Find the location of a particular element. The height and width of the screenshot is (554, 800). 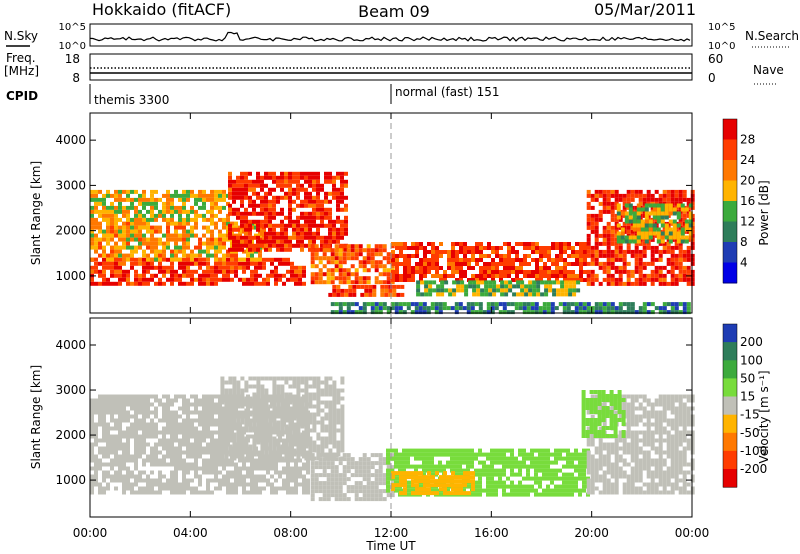

freq-label-line2: [MHz] is located at coordinates (21, 71).